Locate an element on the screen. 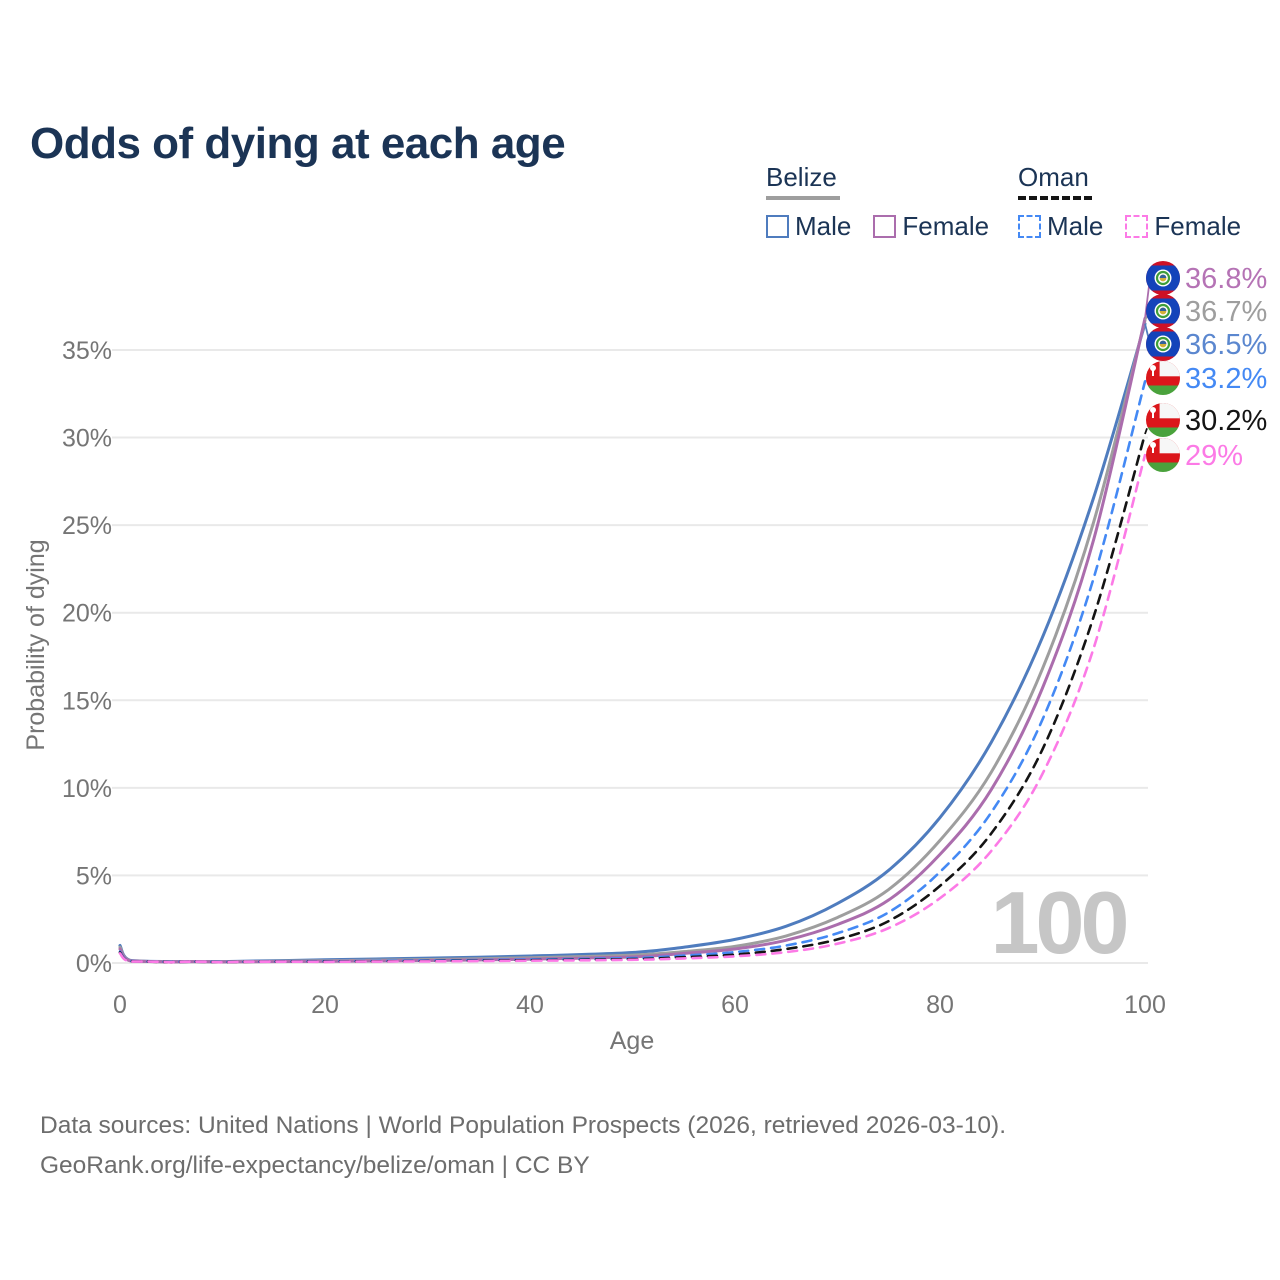  legend-item-oman-male: Male is located at coordinates (1060, 226).